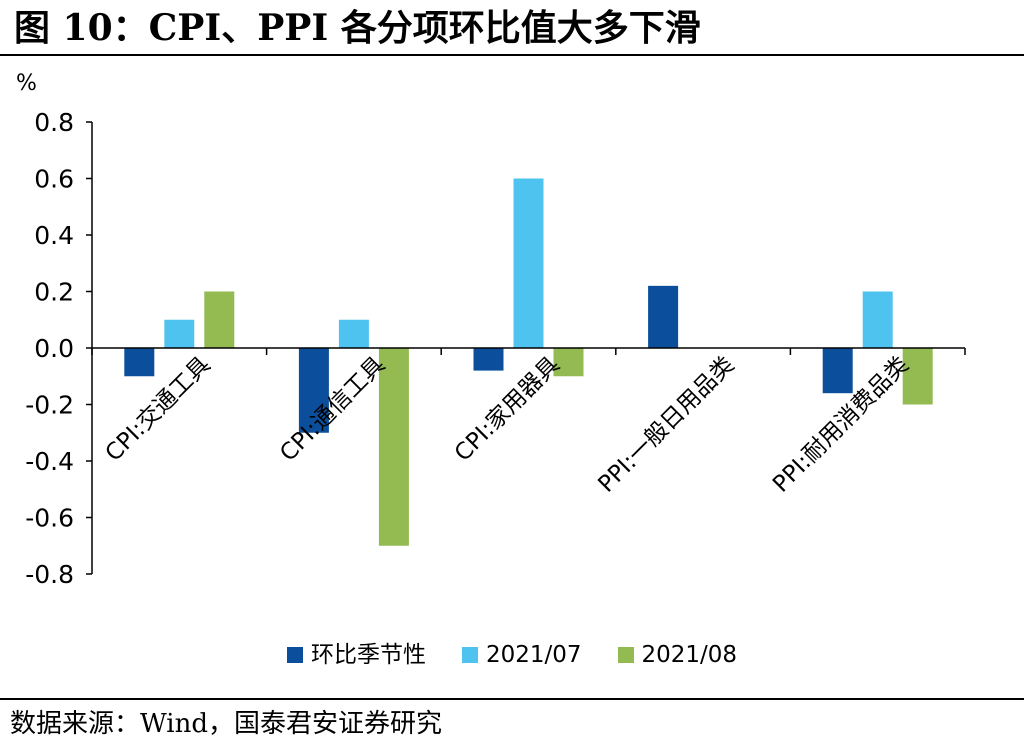 This screenshot has height=752, width=1024. What do you see at coordinates (54, 348) in the screenshot?
I see `y-tick-label: 0.0` at bounding box center [54, 348].